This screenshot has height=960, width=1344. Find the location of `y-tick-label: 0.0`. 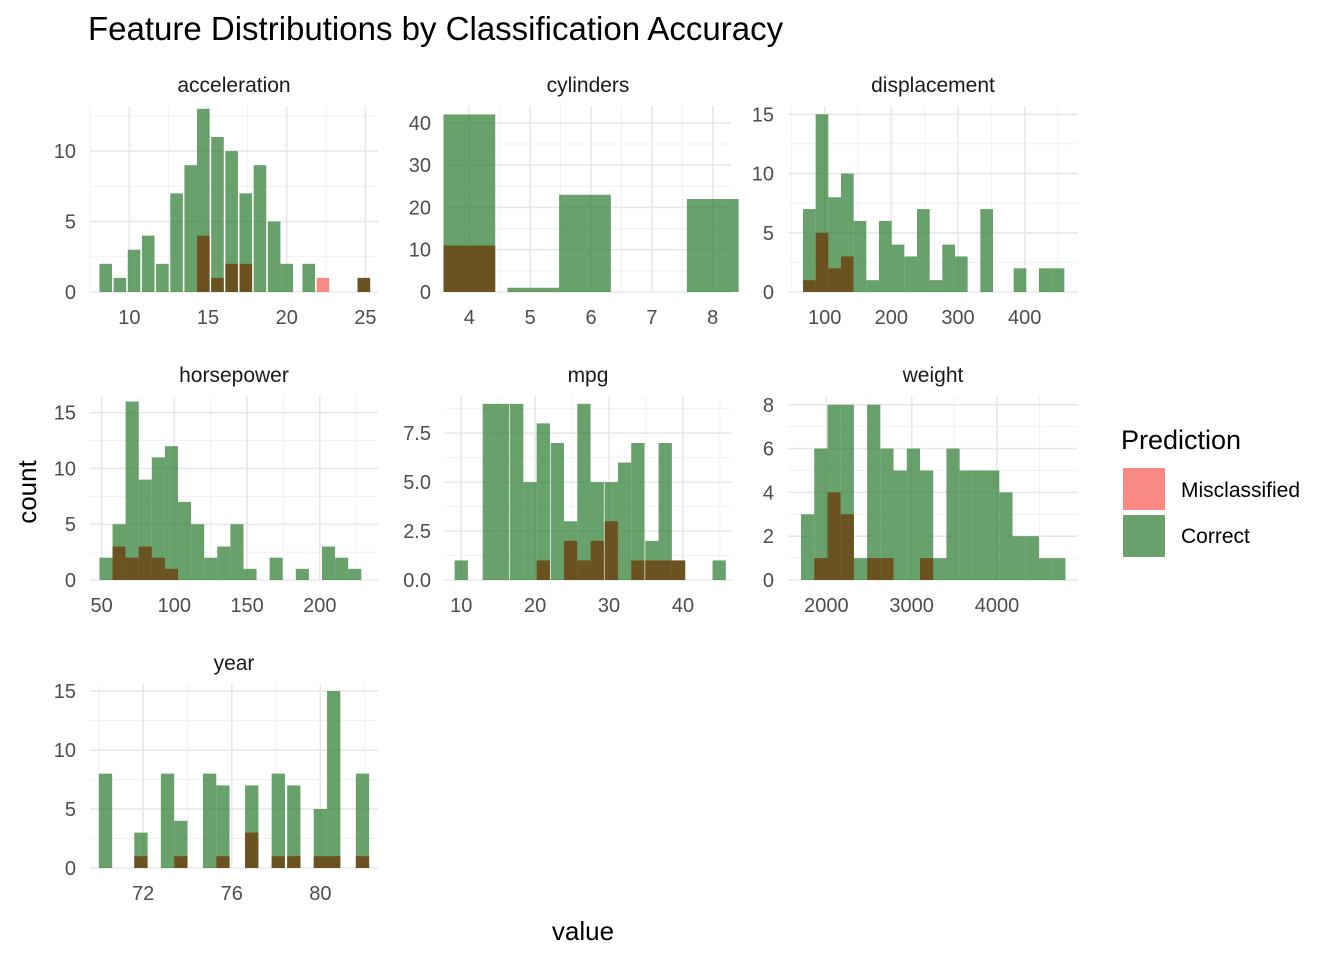

y-tick-label: 0.0 is located at coordinates (417, 581).